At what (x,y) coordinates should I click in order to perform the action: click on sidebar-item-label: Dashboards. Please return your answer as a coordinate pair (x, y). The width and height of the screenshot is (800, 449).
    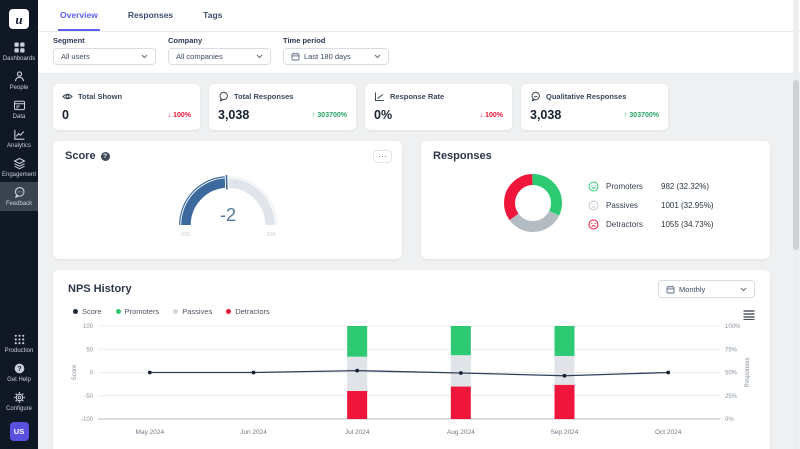
    Looking at the image, I should click on (19, 59).